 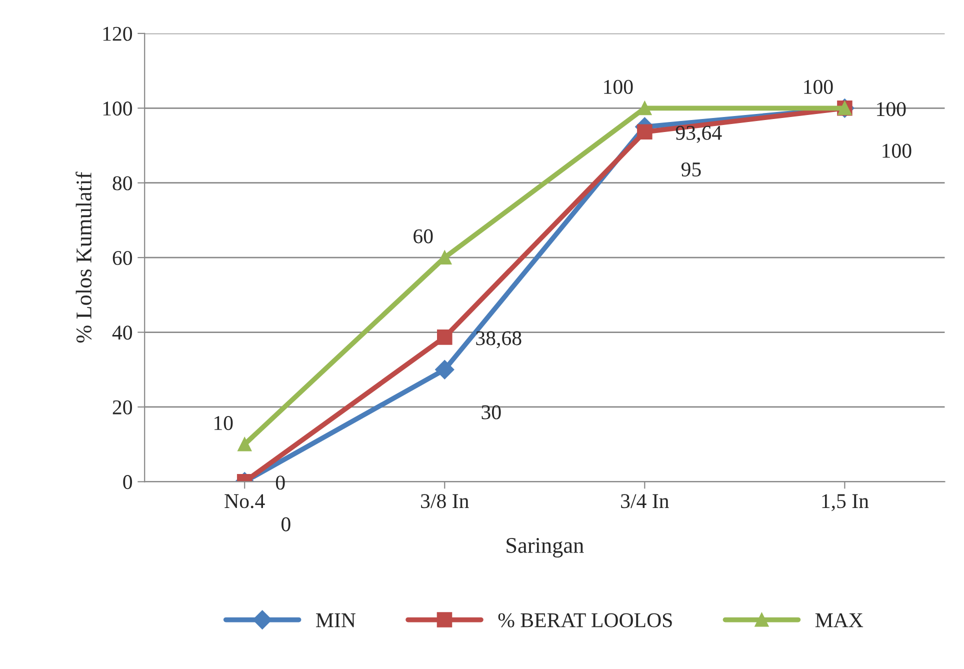 What do you see at coordinates (845, 503) in the screenshot?
I see `x-tick-label: 1,5 In` at bounding box center [845, 503].